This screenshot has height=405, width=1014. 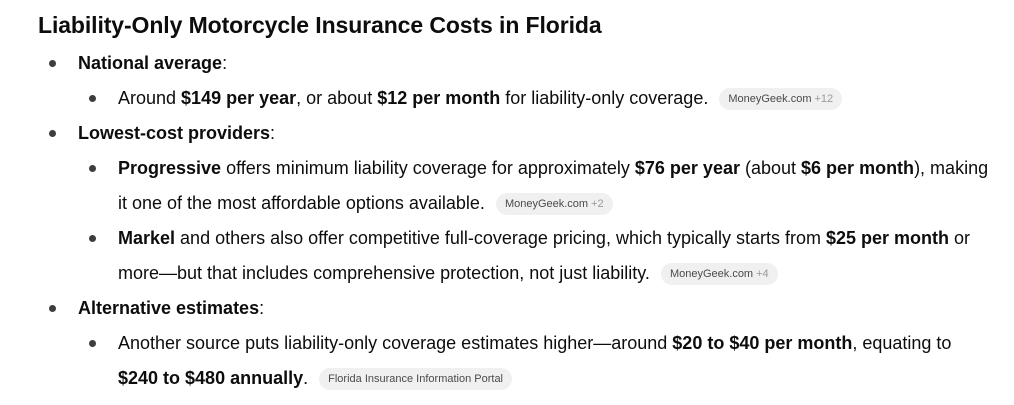 I want to click on source-citation-chip: MoneyGeek.com +12, so click(x=781, y=99).